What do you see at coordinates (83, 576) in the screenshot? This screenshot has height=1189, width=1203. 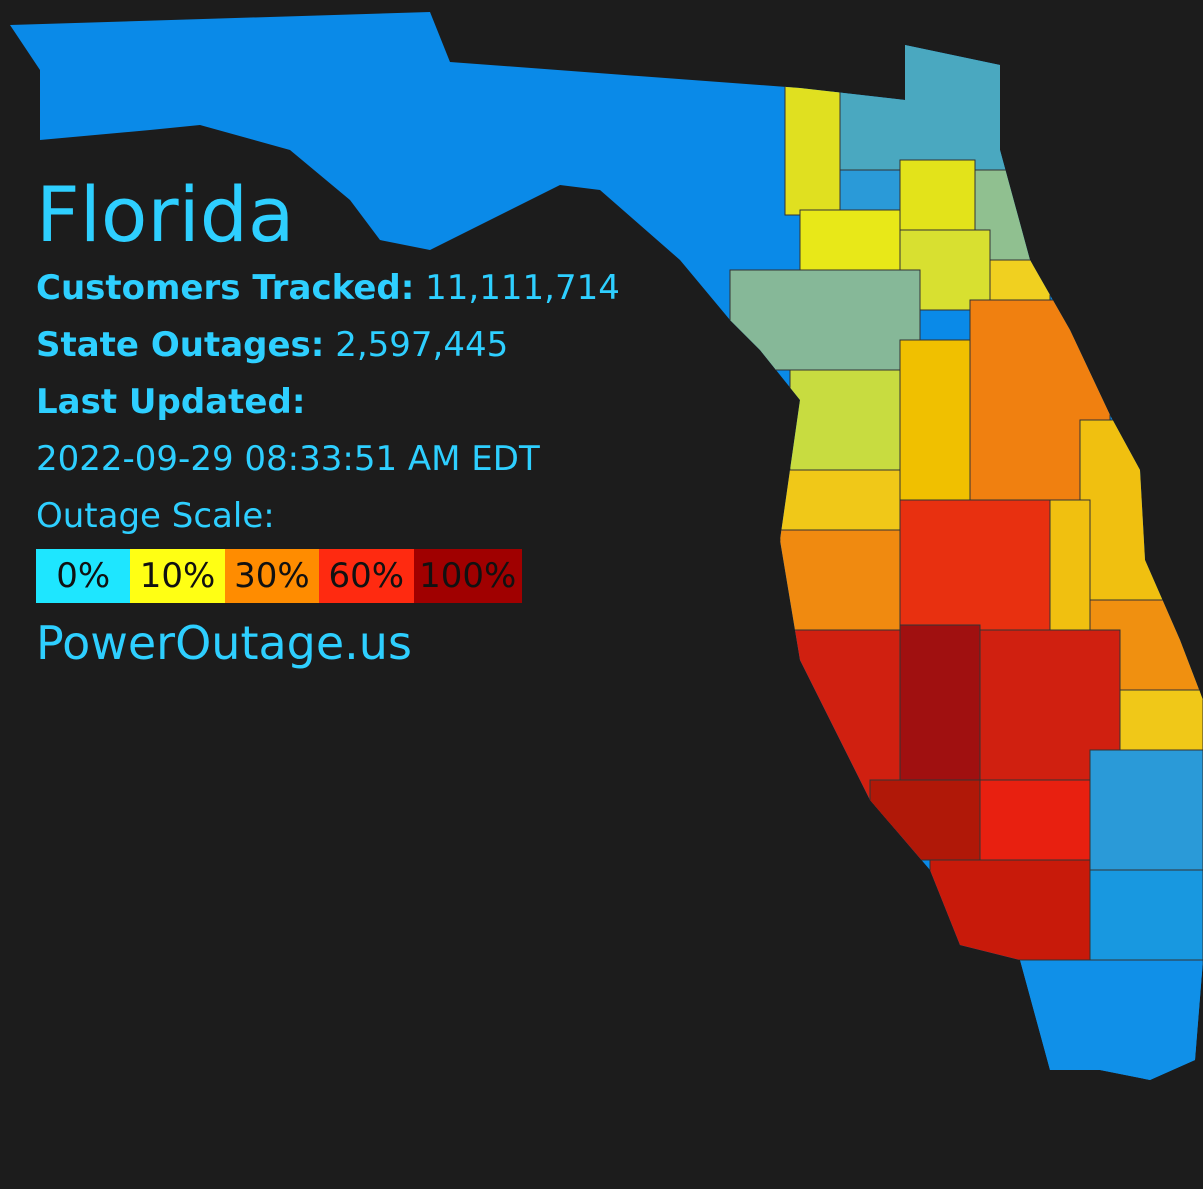 I see `scale-swatch: 0%` at bounding box center [83, 576].